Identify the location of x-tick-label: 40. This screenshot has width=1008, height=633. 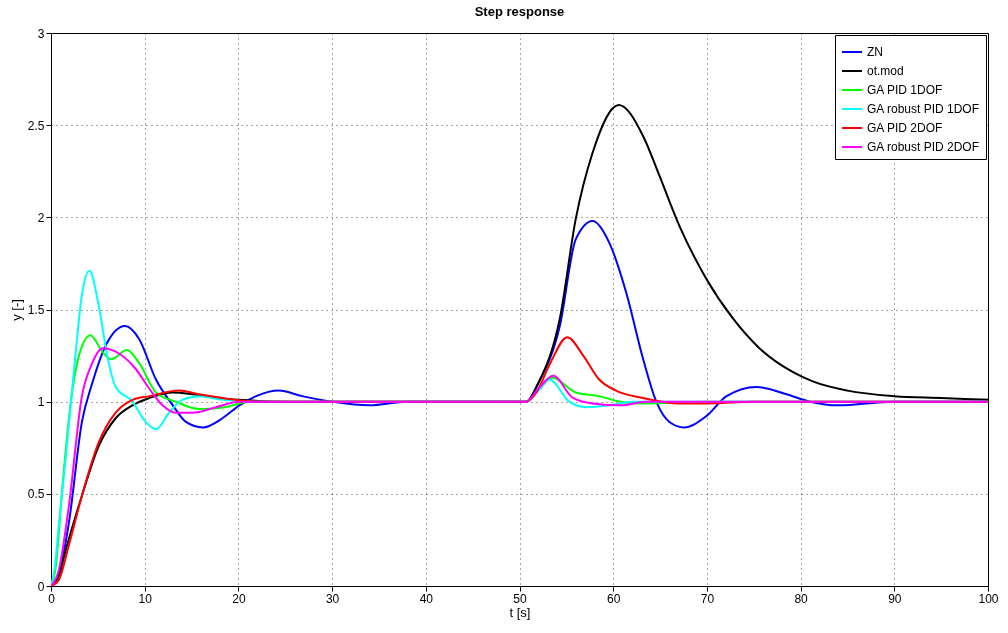
(426, 598).